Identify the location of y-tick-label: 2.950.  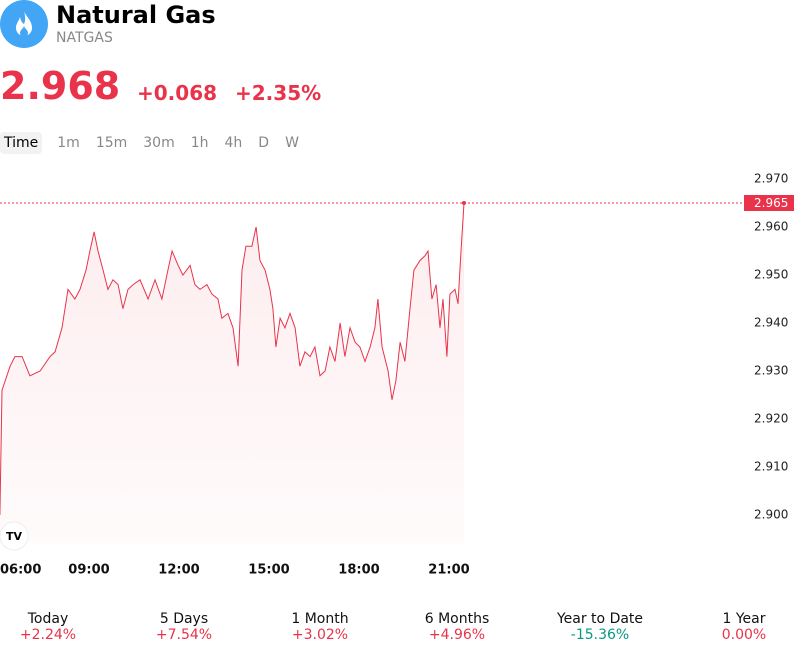
(771, 275).